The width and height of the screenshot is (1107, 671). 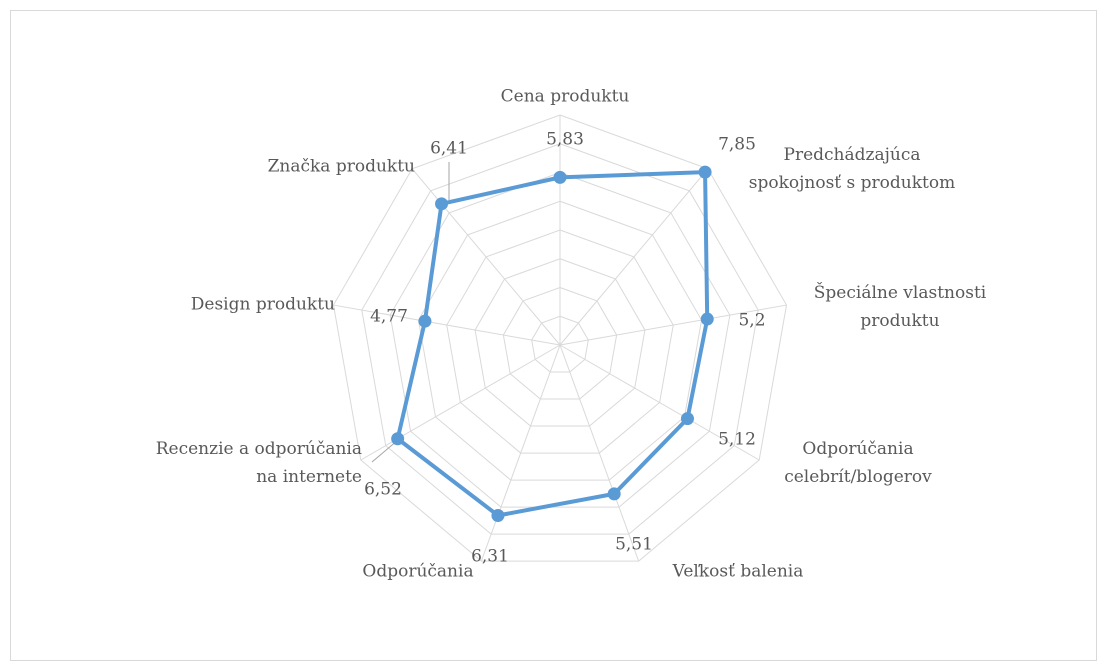 I want to click on category-label: Značka produktu, so click(x=341, y=167).